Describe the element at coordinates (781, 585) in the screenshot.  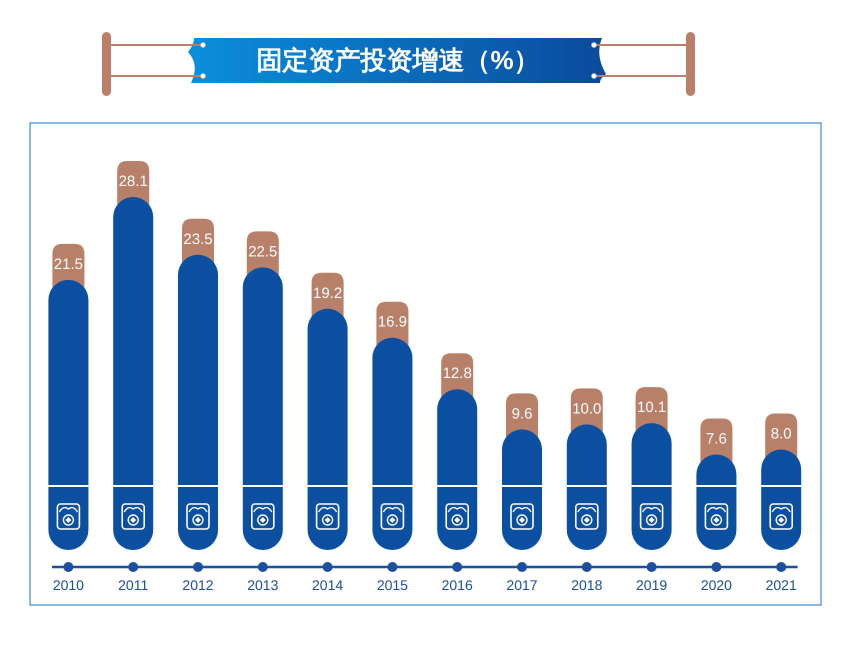
I see `x-tick-label: 2021` at that location.